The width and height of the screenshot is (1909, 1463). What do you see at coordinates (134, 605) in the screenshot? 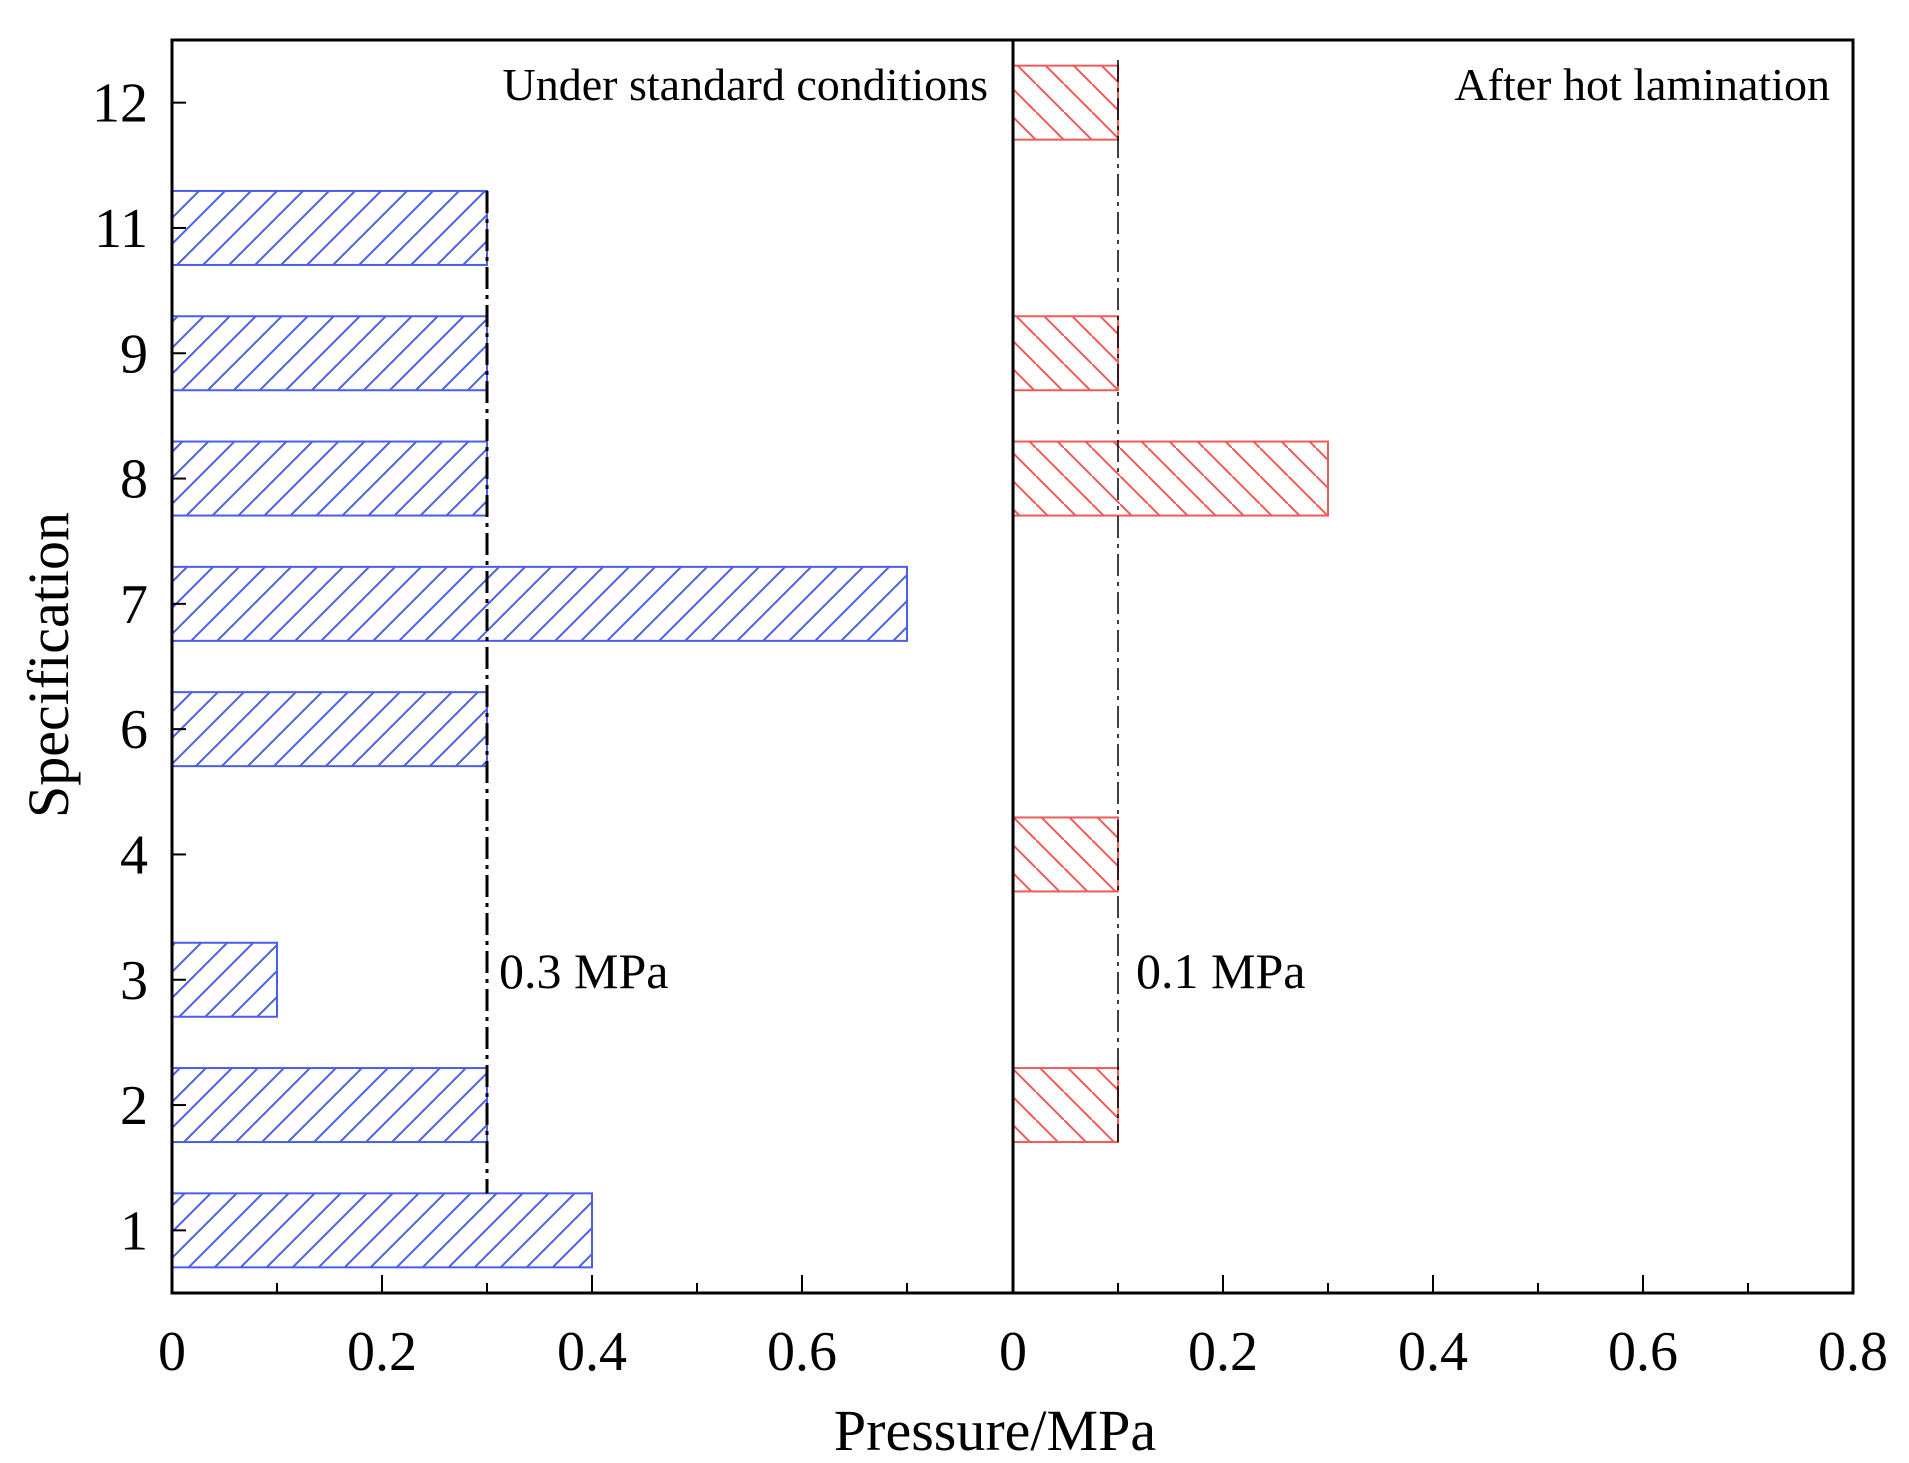
I see `y-tick-label: 7` at bounding box center [134, 605].